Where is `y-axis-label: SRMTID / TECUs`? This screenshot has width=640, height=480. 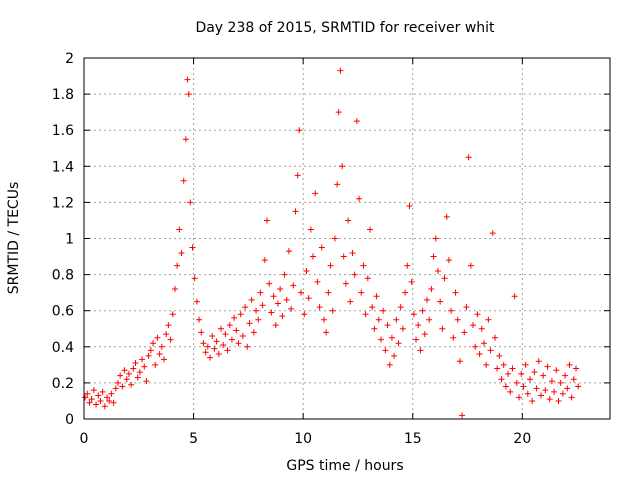 y-axis-label: SRMTID / TECUs is located at coordinates (14, 238).